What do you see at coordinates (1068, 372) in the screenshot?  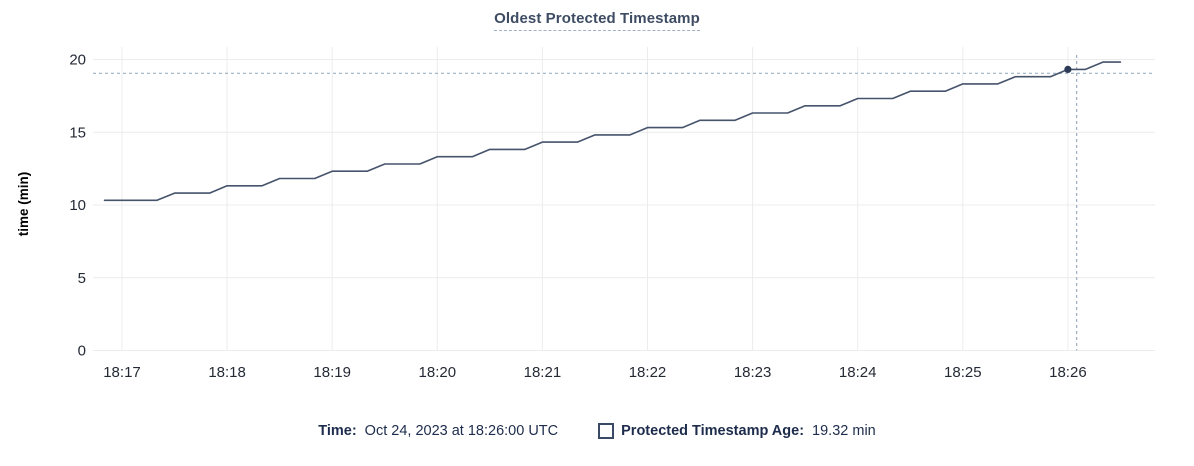 I see `x-axis-tick-label: 18:26` at bounding box center [1068, 372].